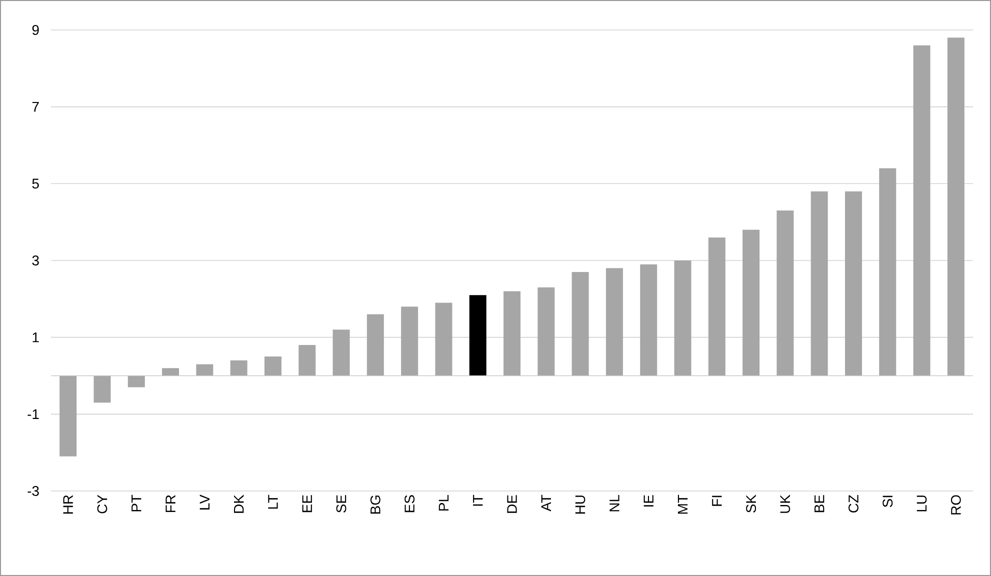  Describe the element at coordinates (409, 503) in the screenshot. I see `x-tick-label: ES` at that location.